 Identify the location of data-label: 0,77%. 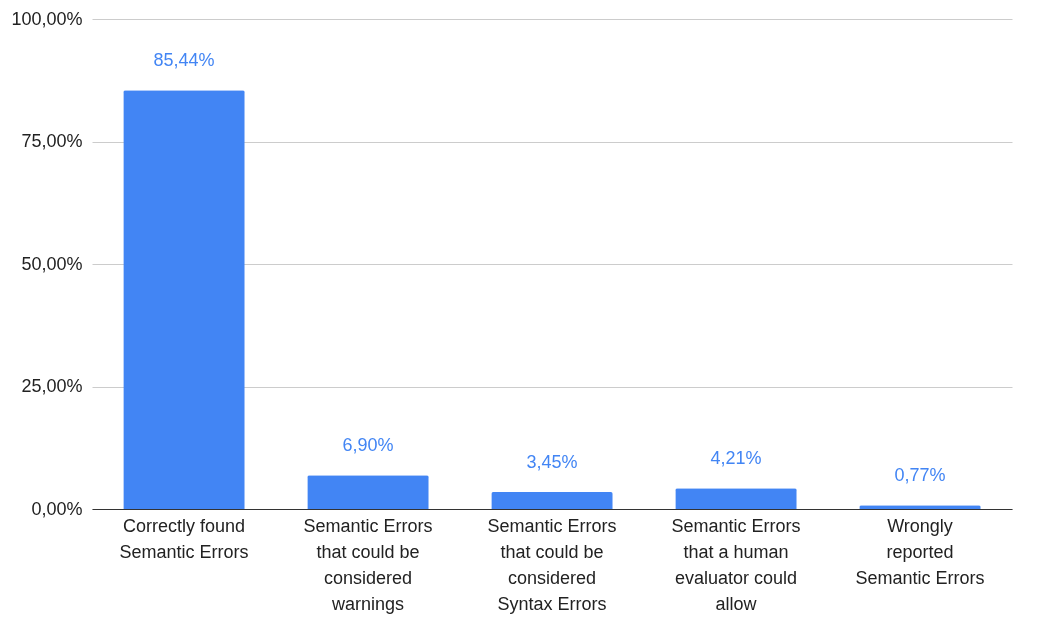
(920, 475).